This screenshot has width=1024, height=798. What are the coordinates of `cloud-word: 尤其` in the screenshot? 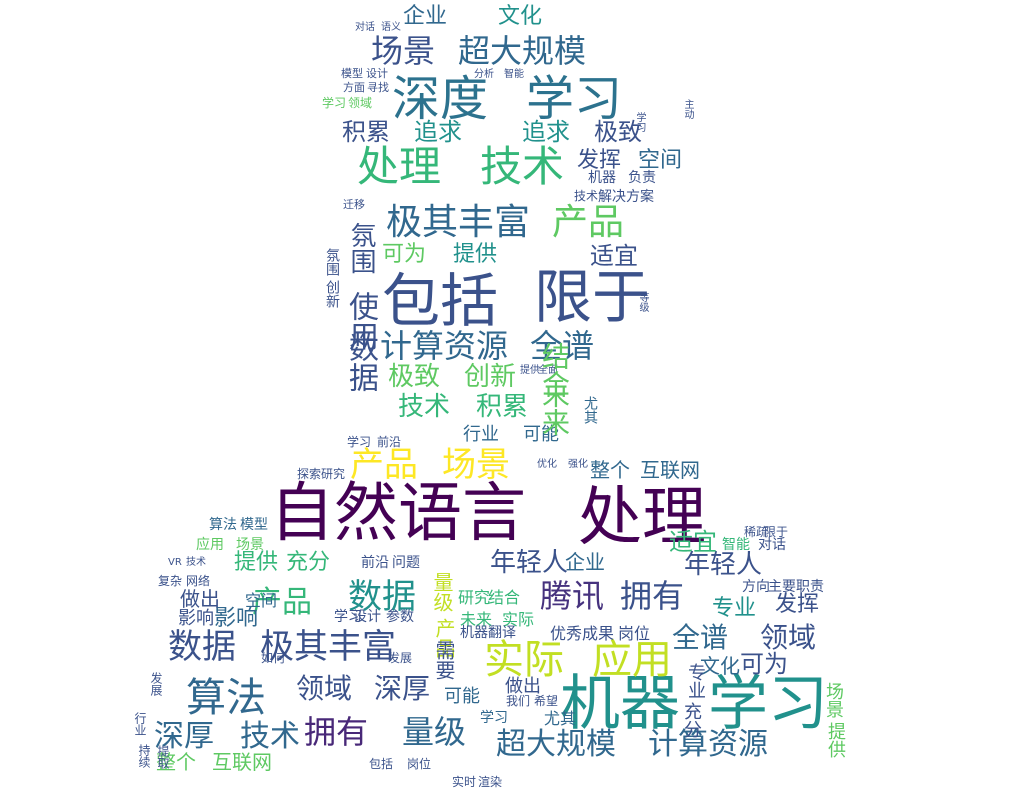 It's located at (590, 410).